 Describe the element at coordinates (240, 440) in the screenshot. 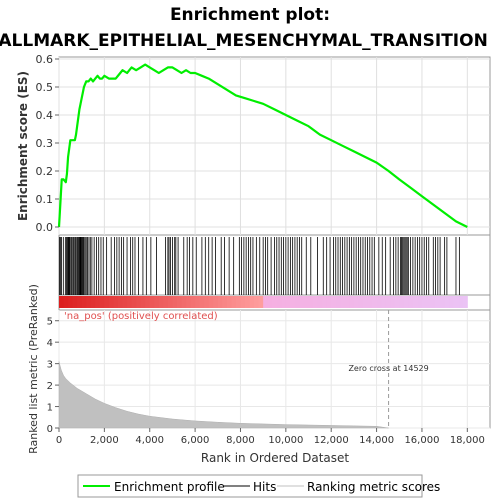

I see `x-tick-label: 8,000` at that location.